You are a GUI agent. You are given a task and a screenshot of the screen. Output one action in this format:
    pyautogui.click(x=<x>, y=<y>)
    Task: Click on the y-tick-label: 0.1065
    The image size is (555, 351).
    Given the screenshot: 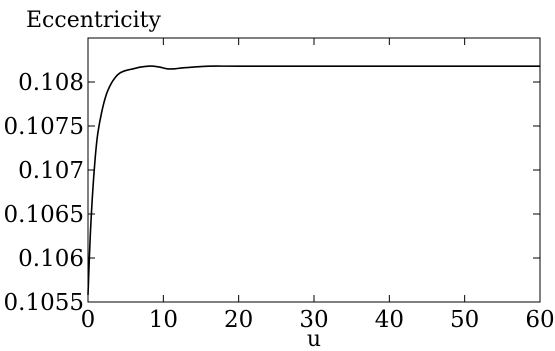 What is the action you would take?
    pyautogui.click(x=44, y=215)
    